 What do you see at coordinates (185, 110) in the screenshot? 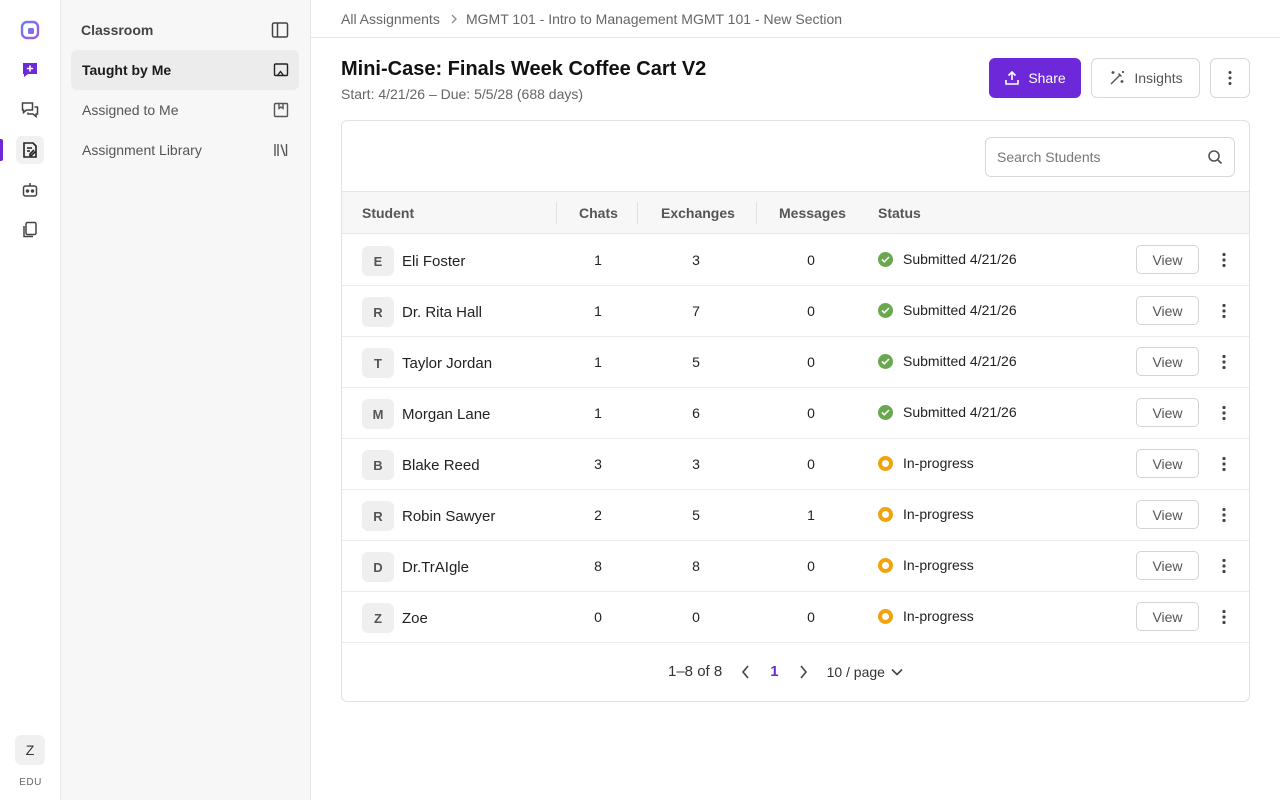
I see `sidebar-item-assigned-to-me: Assigned to Me` at bounding box center [185, 110].